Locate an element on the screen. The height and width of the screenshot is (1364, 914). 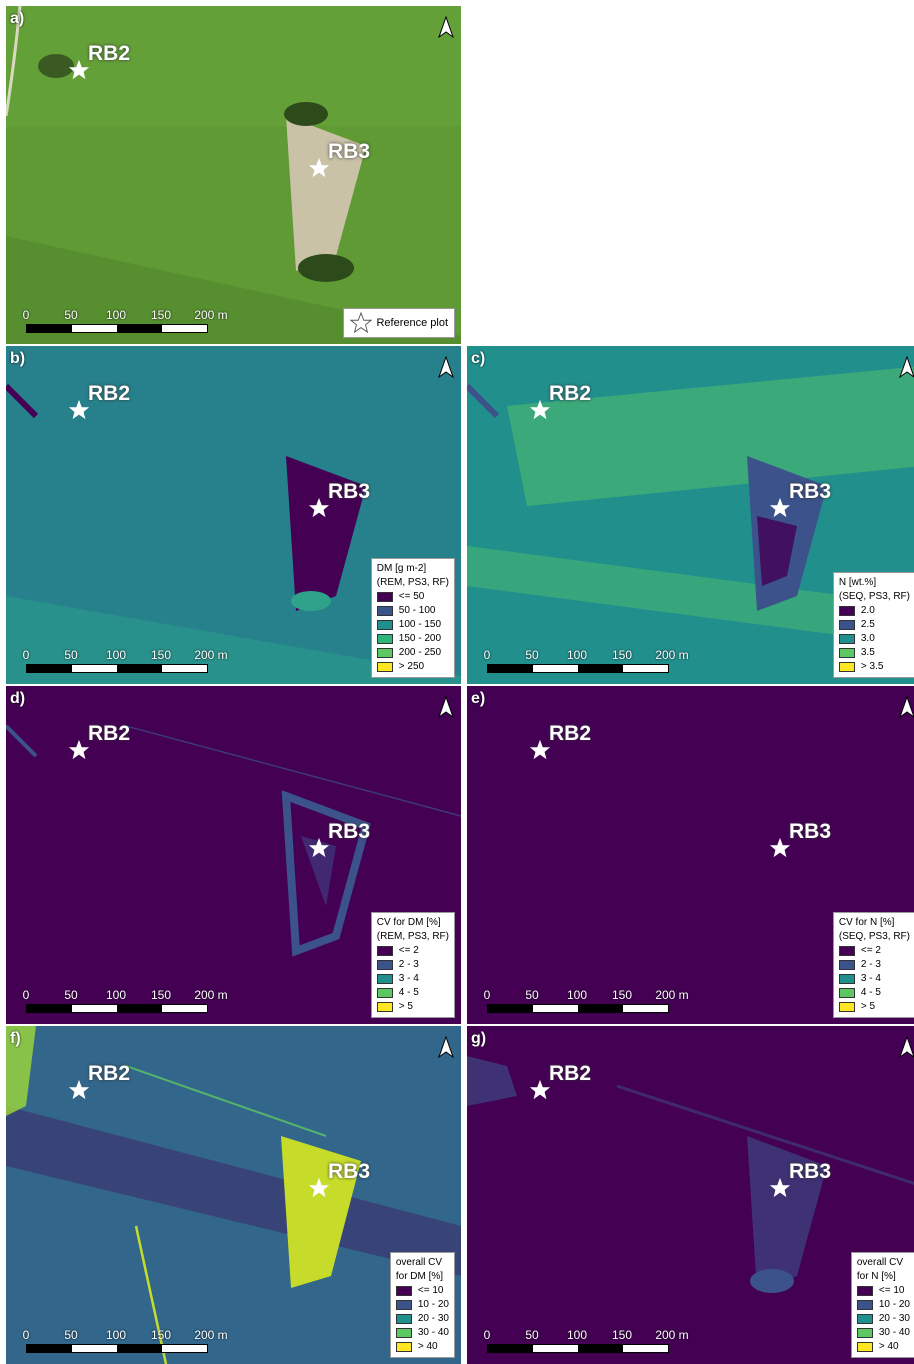
legend-class: 3.0 is located at coordinates (867, 638).